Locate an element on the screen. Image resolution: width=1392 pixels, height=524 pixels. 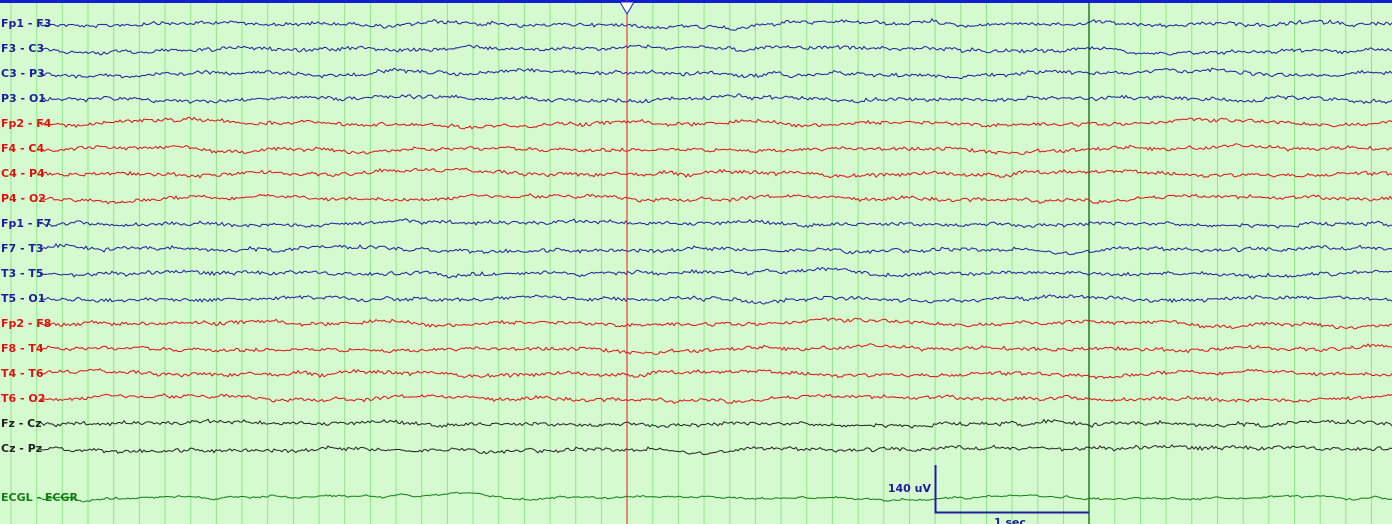
amplitude-scale: 140 uV is located at coordinates (910, 488).